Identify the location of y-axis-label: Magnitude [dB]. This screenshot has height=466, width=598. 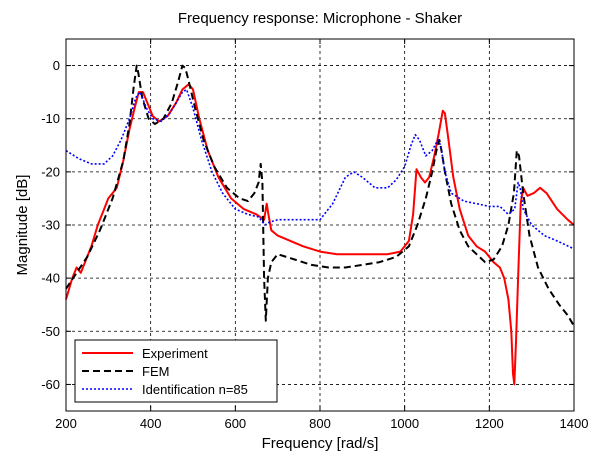
(22, 225).